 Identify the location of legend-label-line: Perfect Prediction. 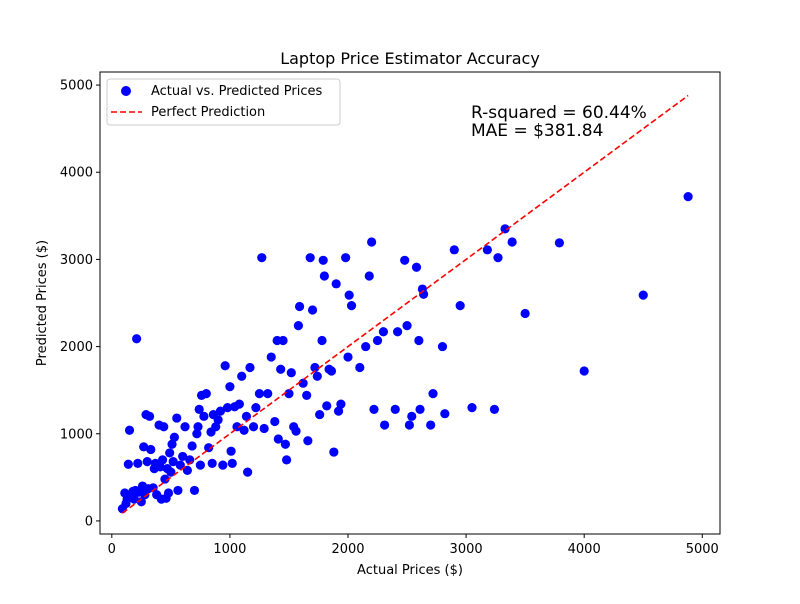
(208, 112).